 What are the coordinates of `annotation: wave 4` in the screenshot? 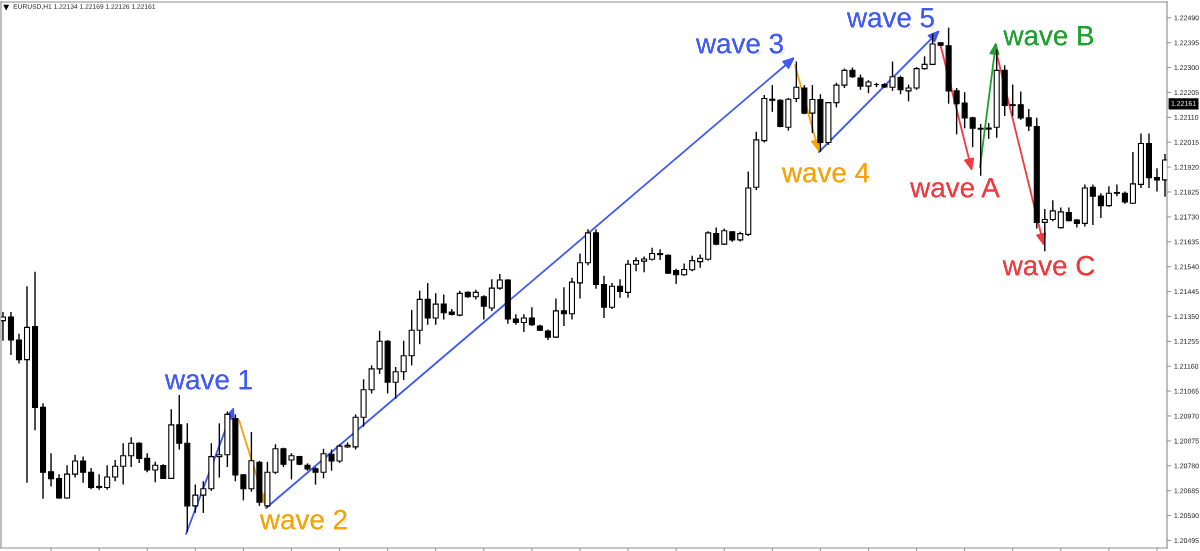 It's located at (826, 174).